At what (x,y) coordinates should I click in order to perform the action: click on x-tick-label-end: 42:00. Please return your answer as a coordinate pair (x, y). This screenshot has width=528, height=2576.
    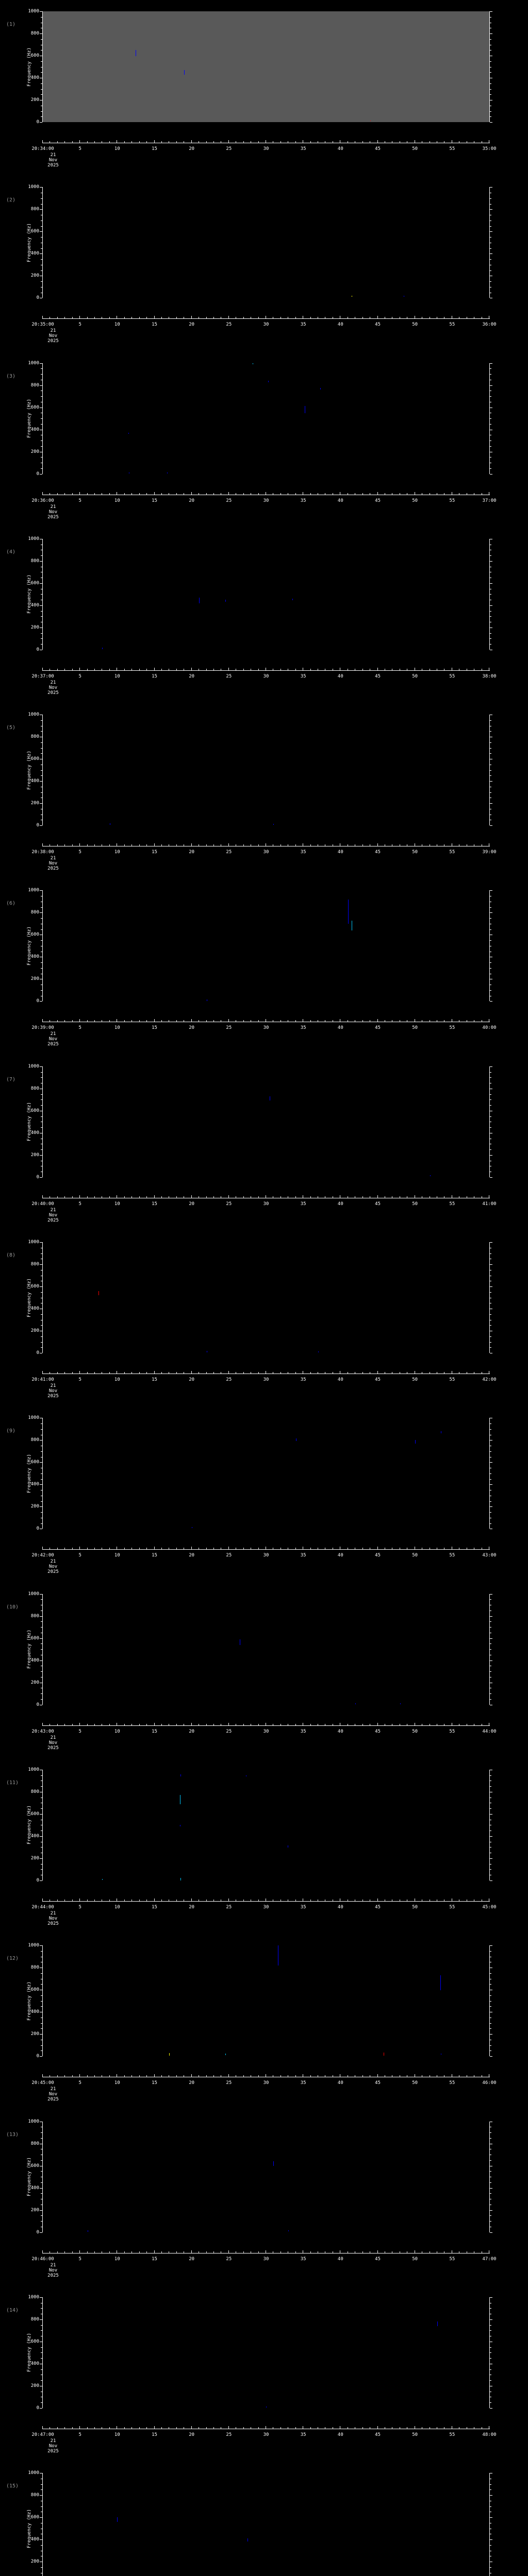
    Looking at the image, I should click on (489, 1380).